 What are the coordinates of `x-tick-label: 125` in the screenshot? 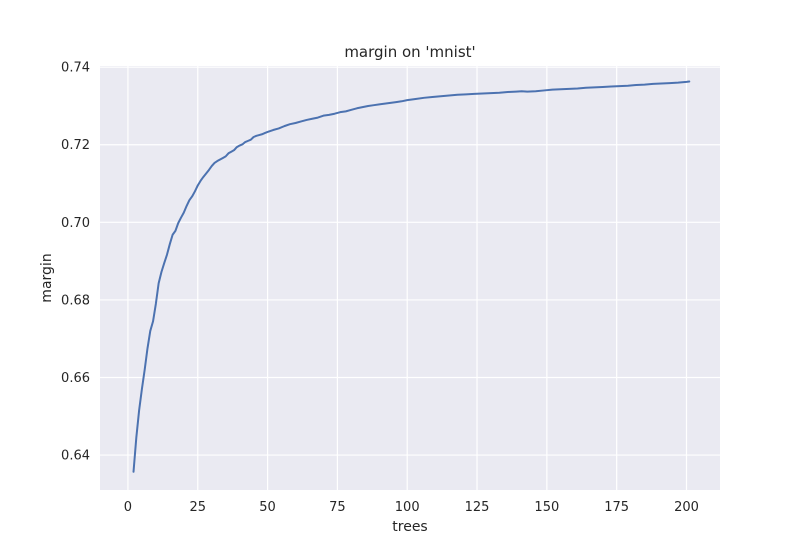 It's located at (477, 507).